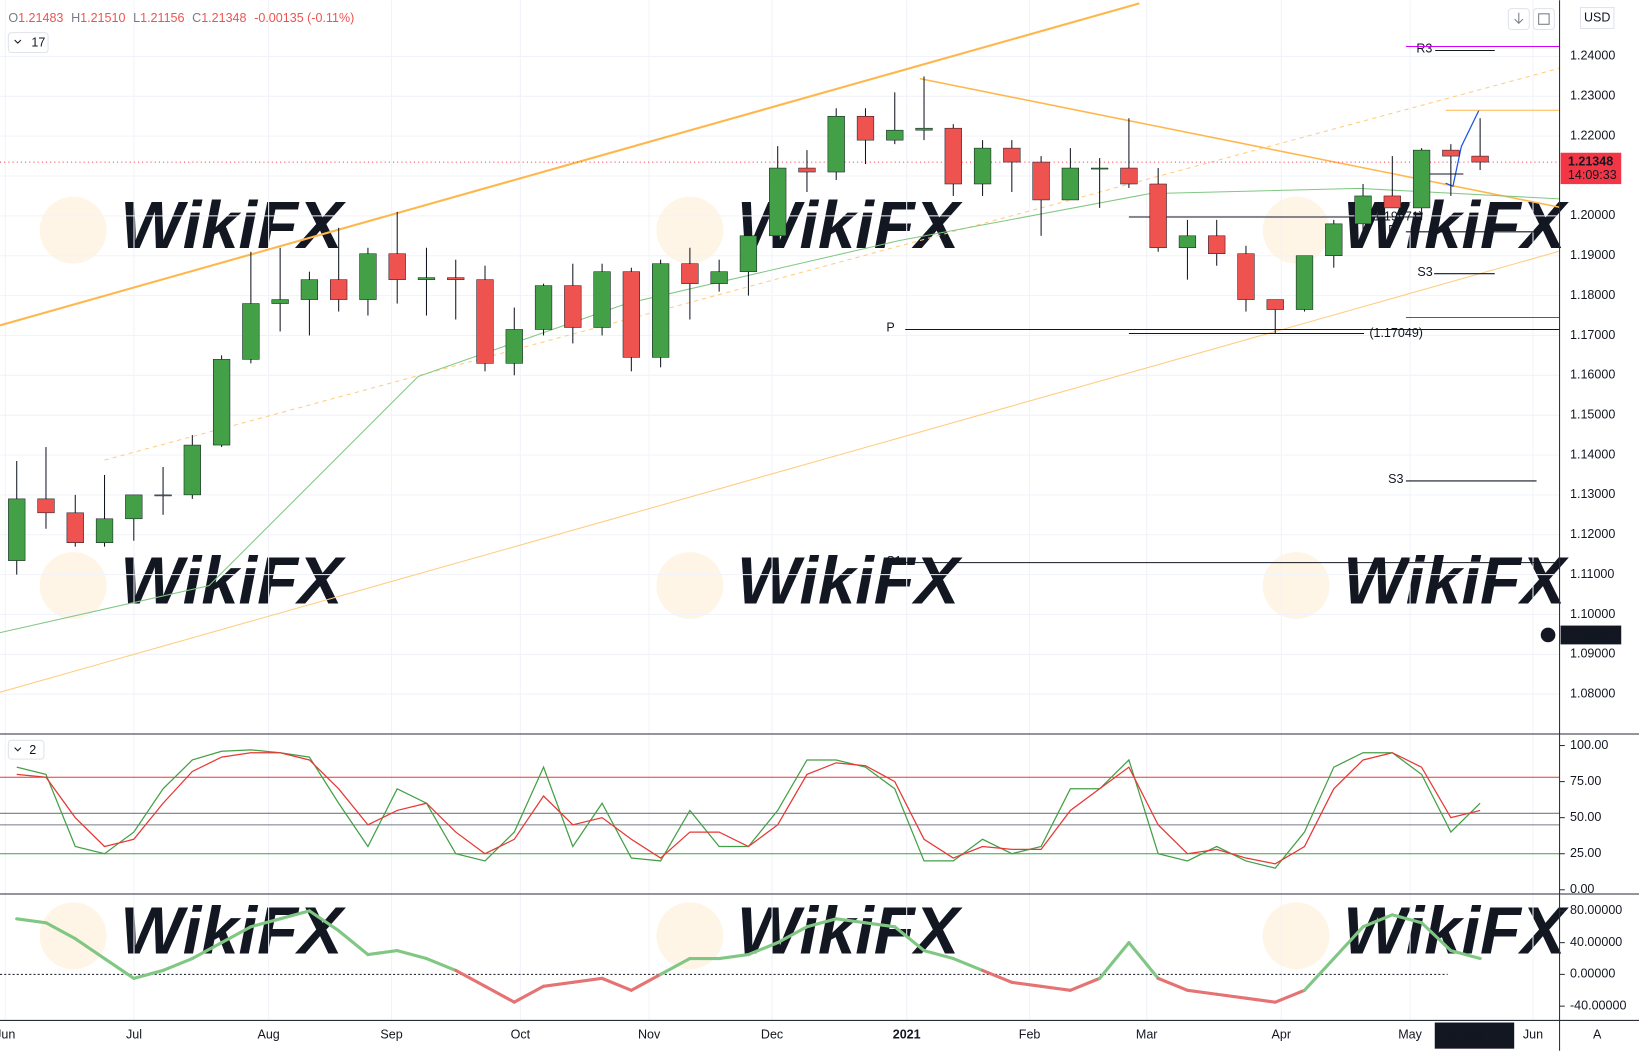  I want to click on pane-label: 2, so click(32, 750).